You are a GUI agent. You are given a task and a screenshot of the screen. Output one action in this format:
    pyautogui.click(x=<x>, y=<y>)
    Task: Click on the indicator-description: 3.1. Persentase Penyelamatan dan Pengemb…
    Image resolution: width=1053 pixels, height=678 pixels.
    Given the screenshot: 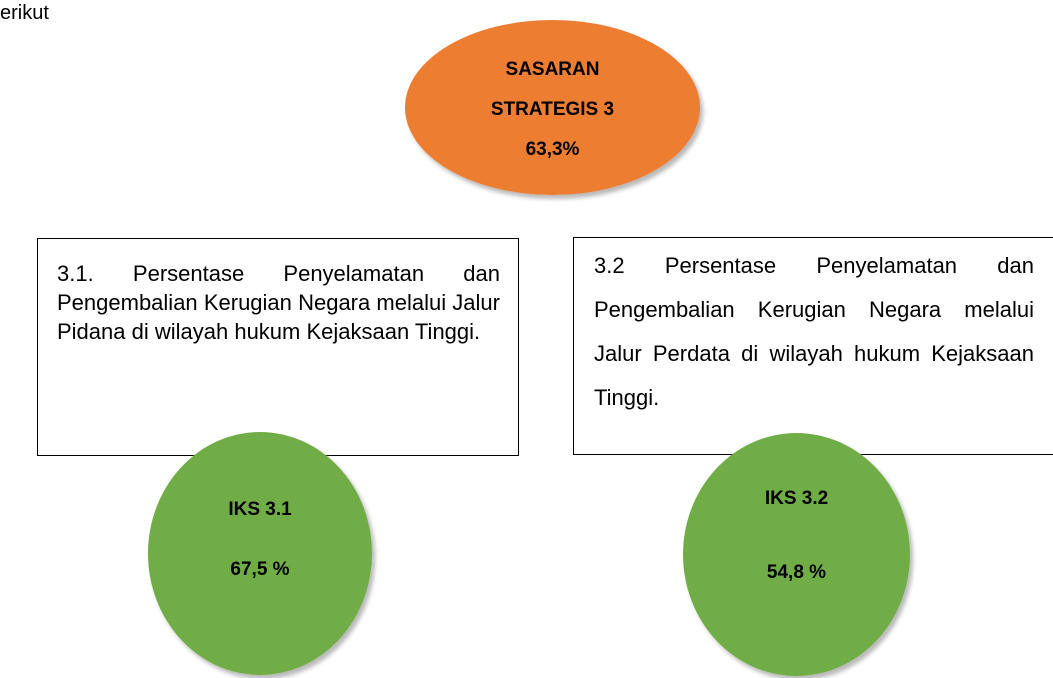 What is the action you would take?
    pyautogui.click(x=278, y=302)
    